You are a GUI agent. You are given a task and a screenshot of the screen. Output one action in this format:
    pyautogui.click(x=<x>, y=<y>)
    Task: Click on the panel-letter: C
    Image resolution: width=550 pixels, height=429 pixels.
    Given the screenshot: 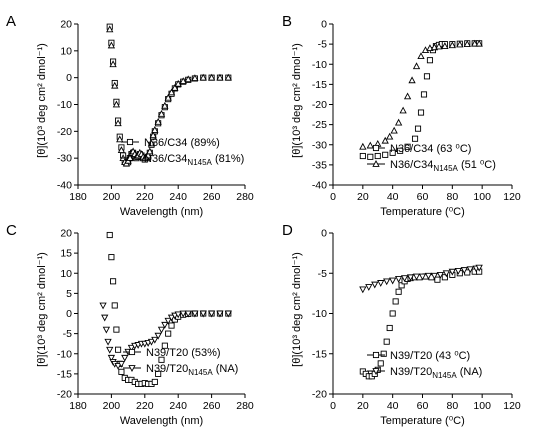 What is the action you would take?
    pyautogui.click(x=11, y=230)
    